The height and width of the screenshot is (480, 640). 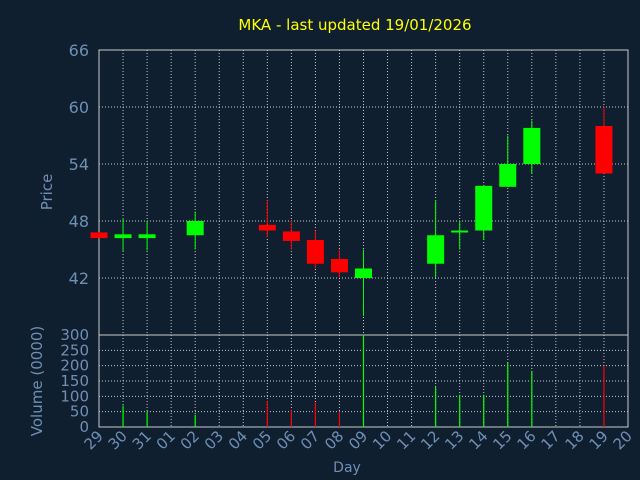 I want to click on x-tick-label: 17, so click(x=550, y=440).